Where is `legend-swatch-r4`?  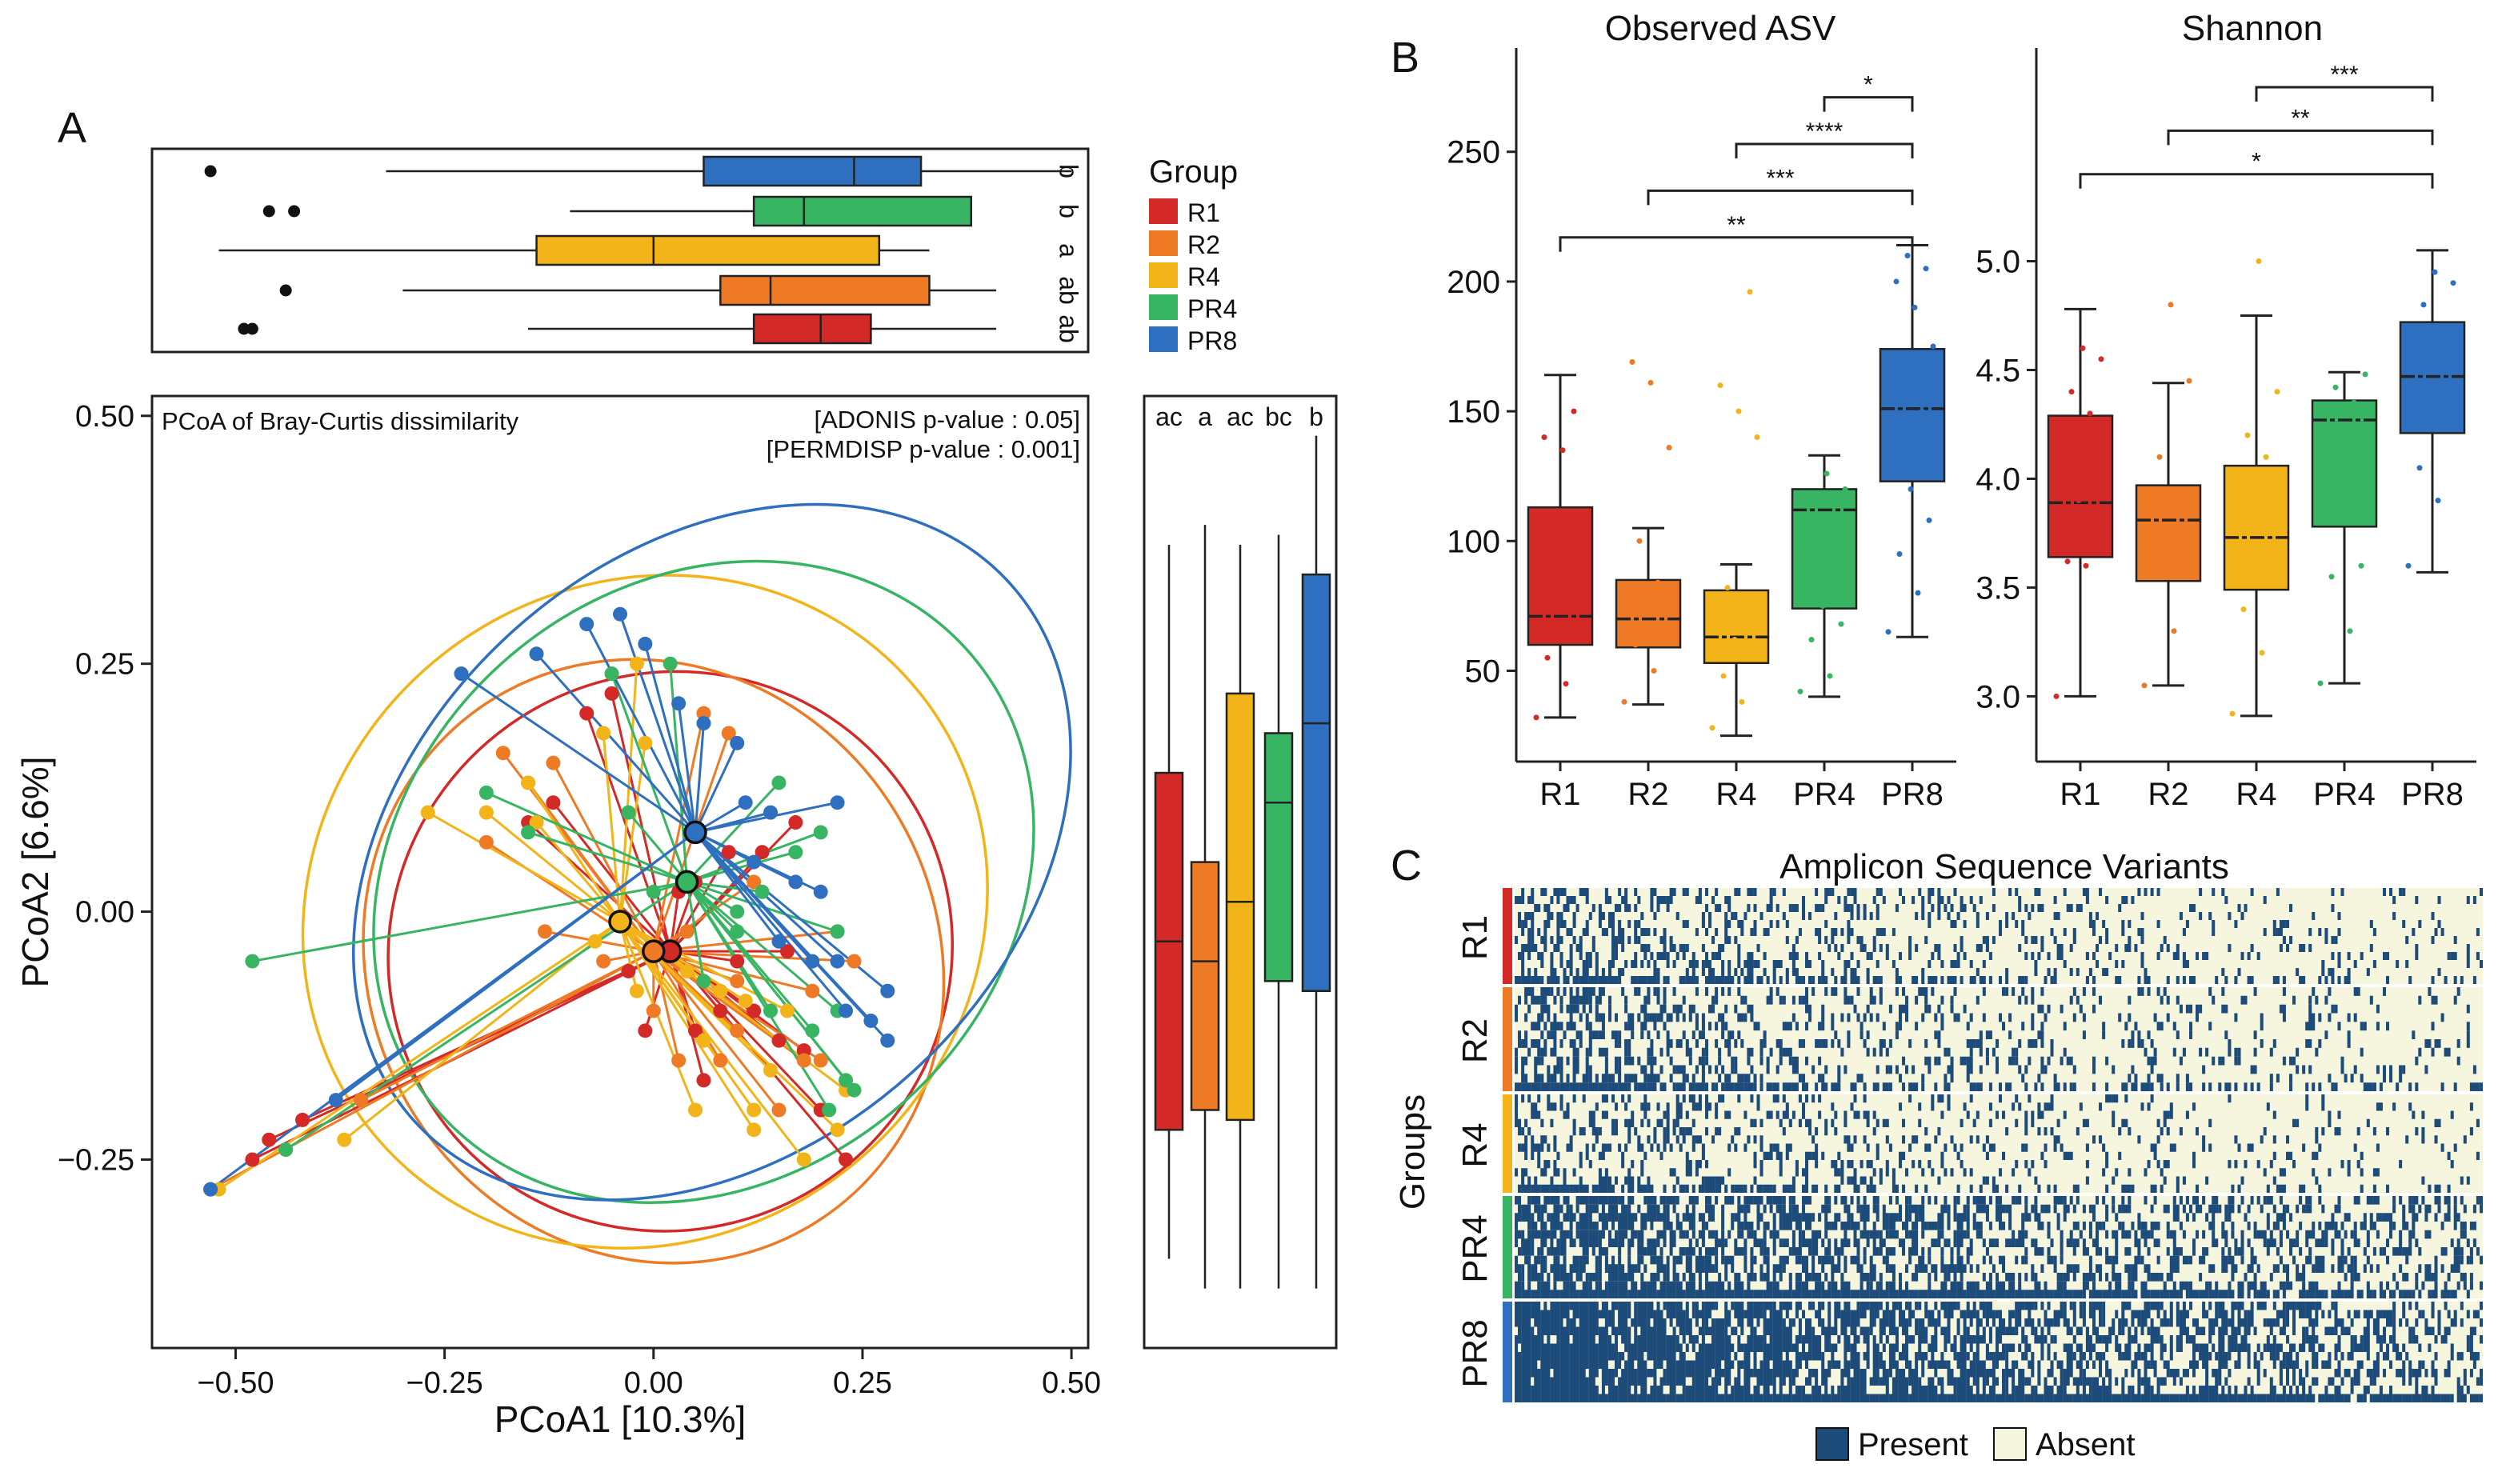
legend-swatch-r4 is located at coordinates (1163, 275).